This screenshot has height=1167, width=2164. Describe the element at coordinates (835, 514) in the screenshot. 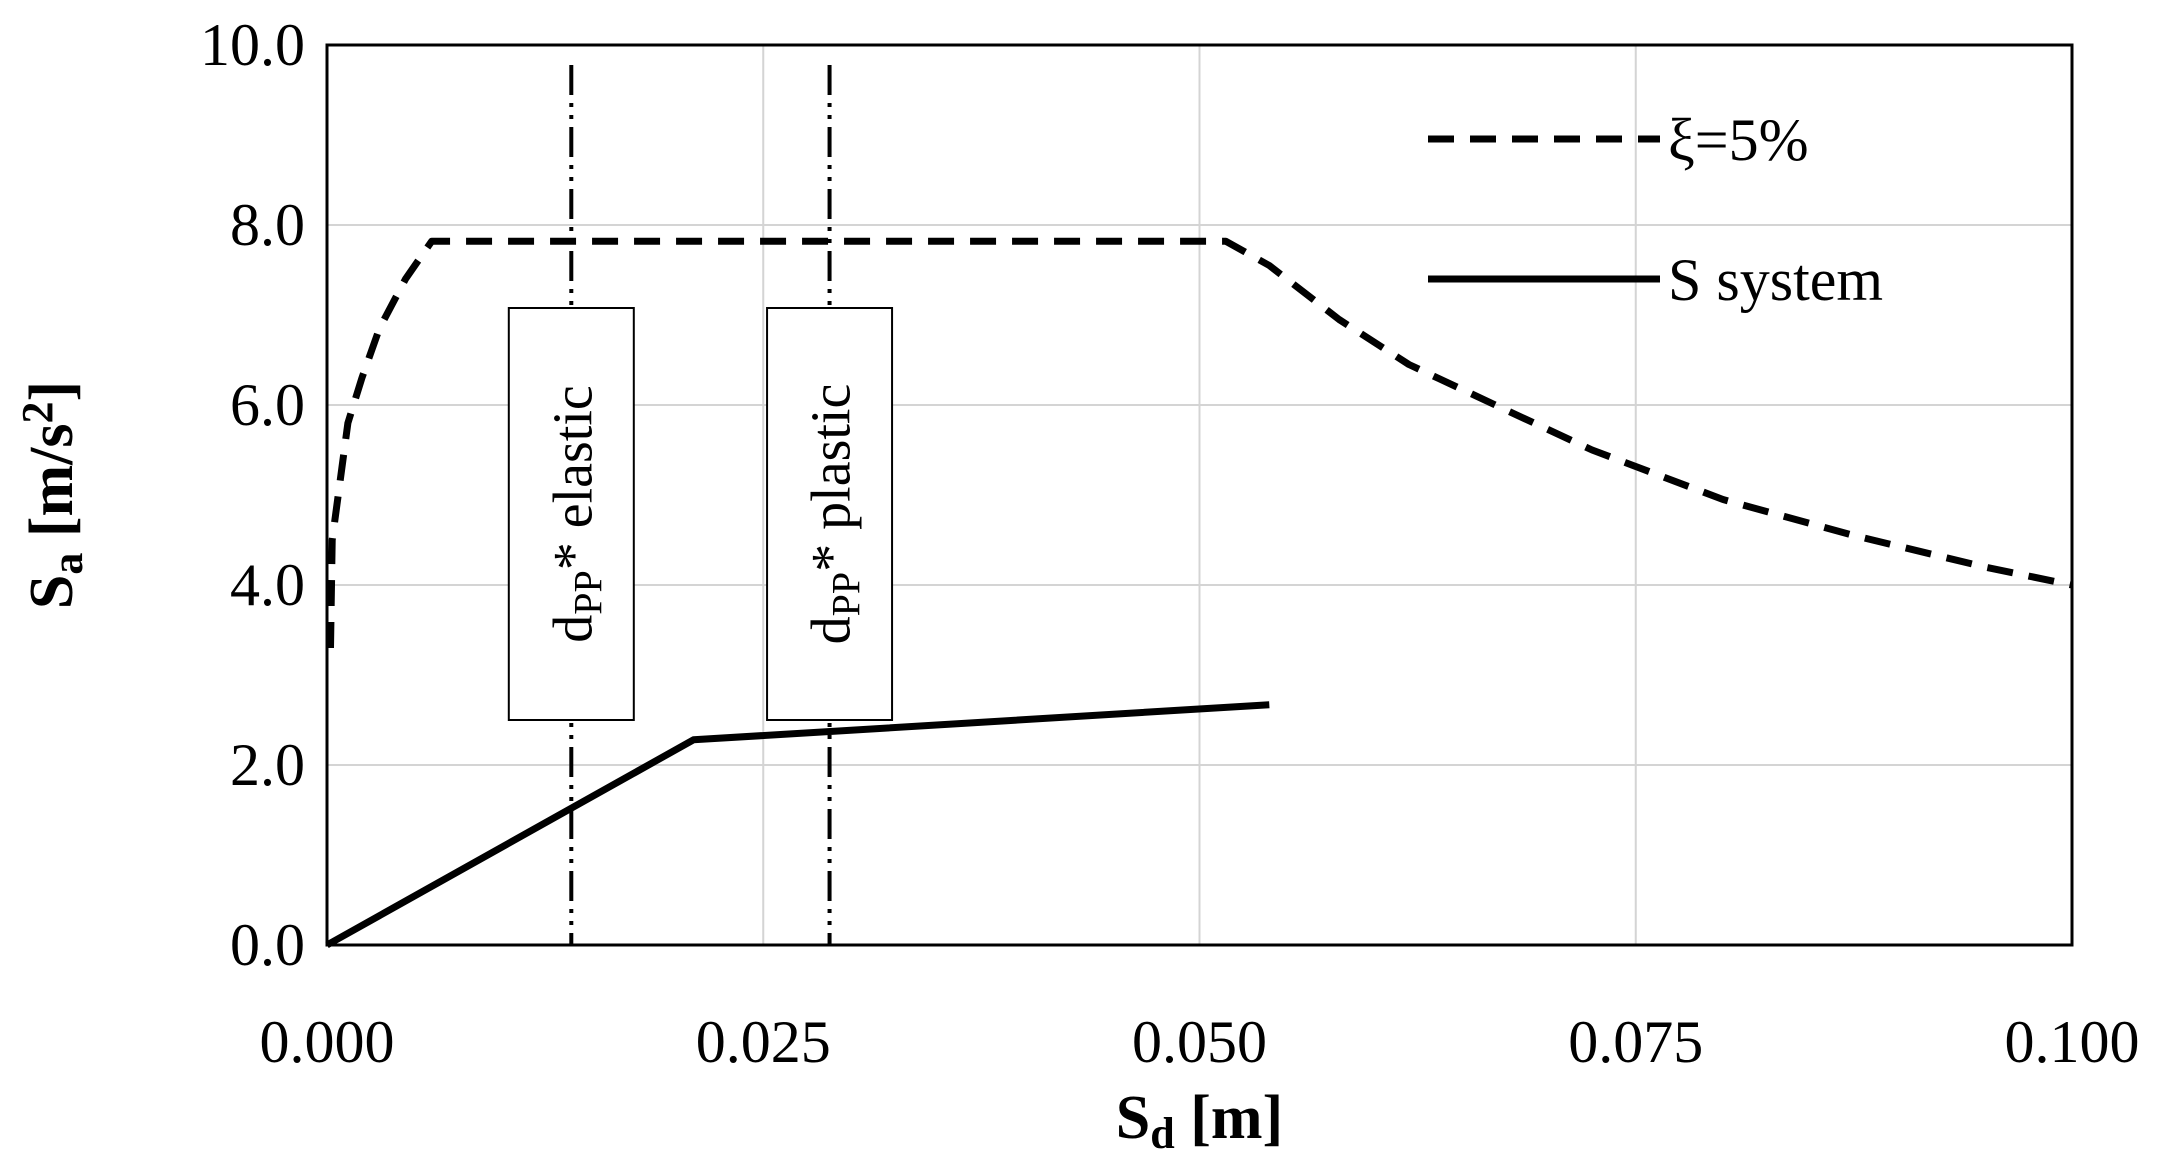

I see `marker-label: dPP* plastic` at that location.